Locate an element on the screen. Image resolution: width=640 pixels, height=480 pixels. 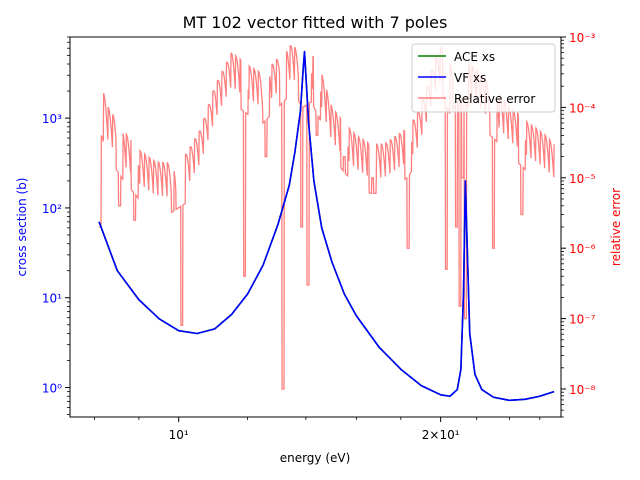
y-left-tick-label: 10² is located at coordinates (52, 209).